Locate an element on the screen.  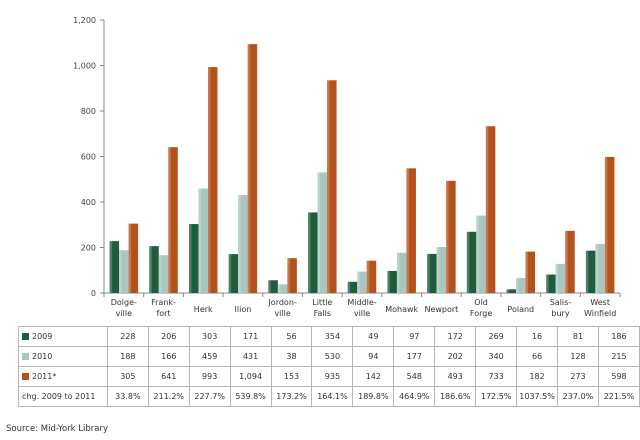
table-cell: 305 is located at coordinates (127, 376).